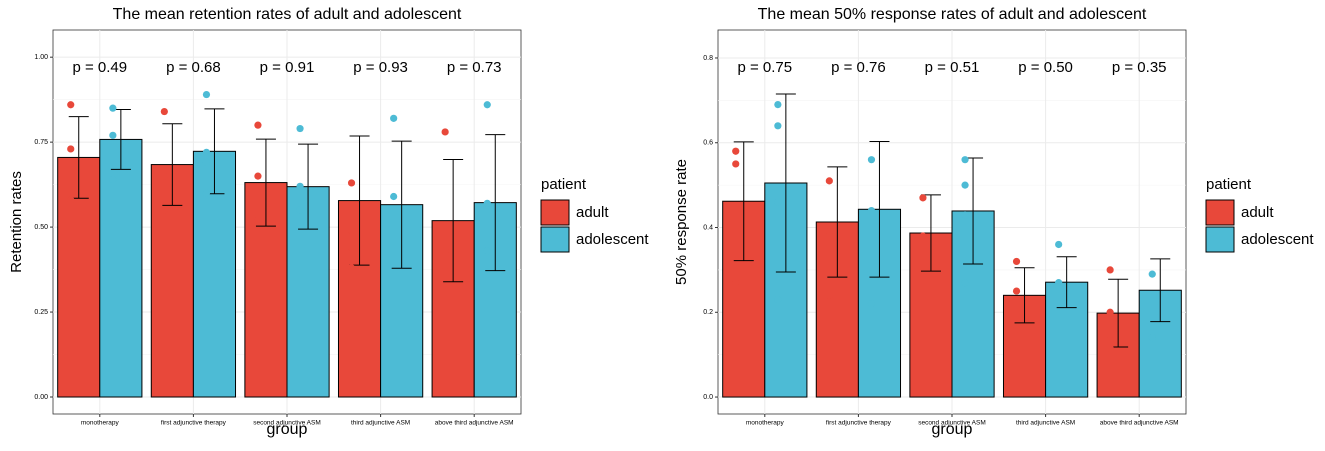  I want to click on p-value-annotation: p = 0.91, so click(287, 67).